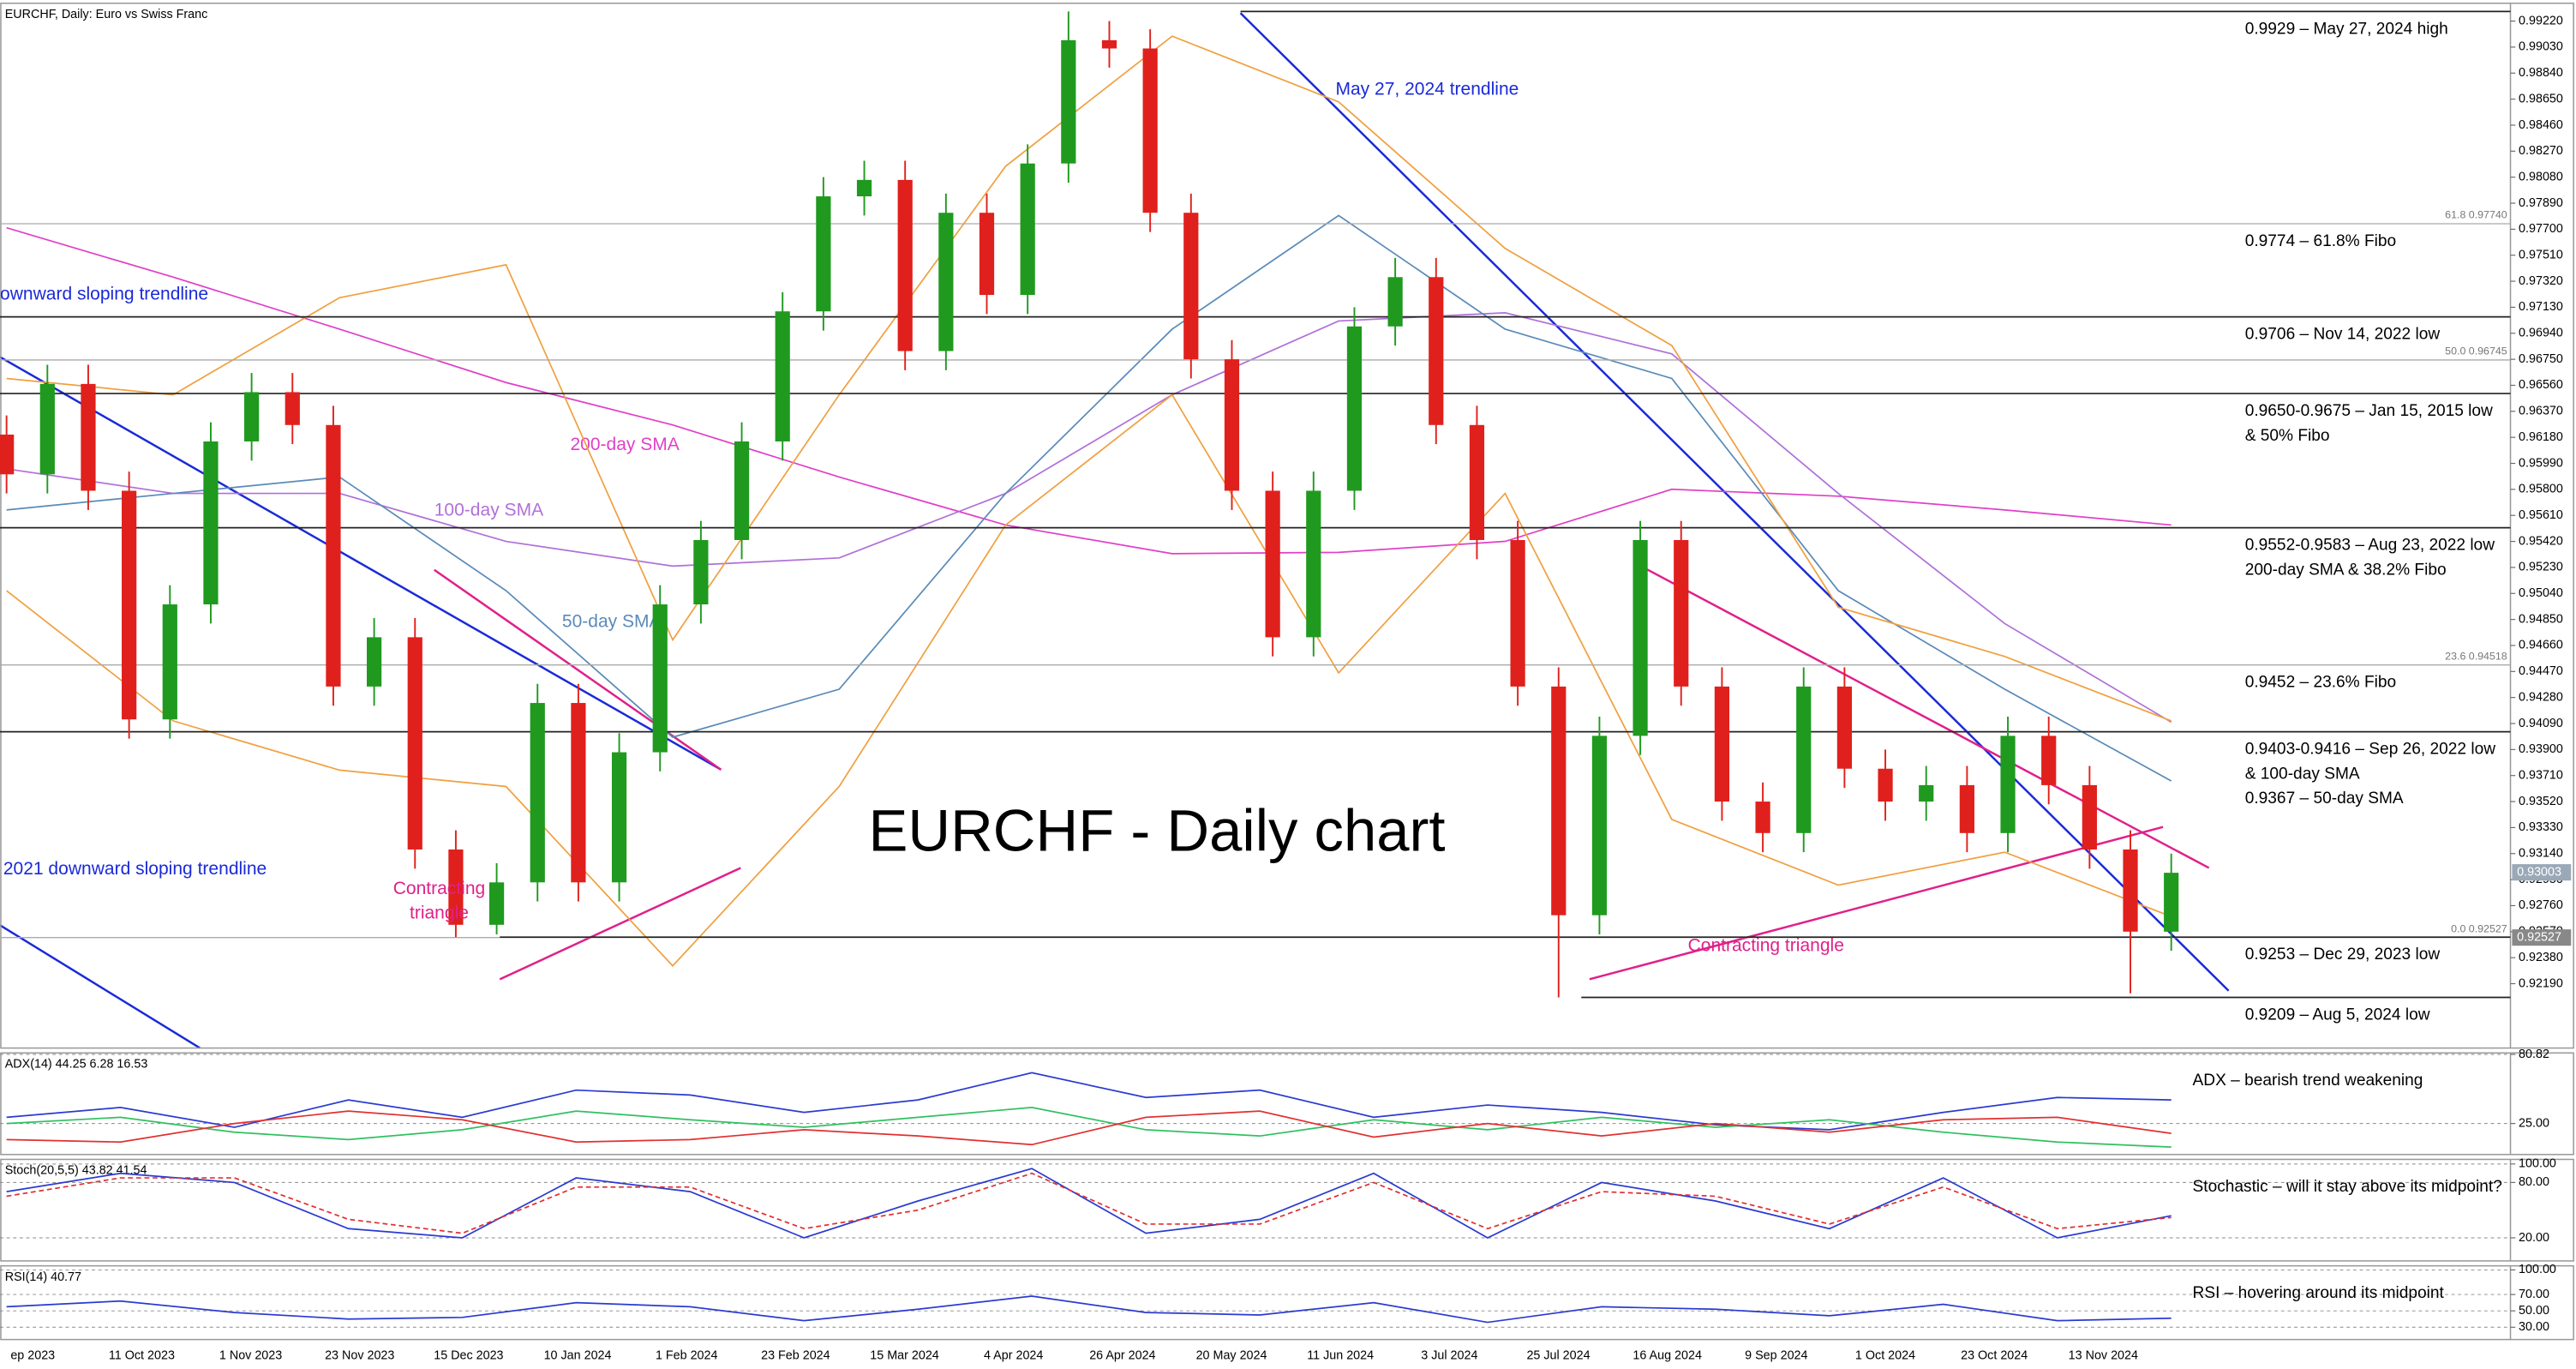 The image size is (2576, 1369). What do you see at coordinates (2541, 749) in the screenshot?
I see `y-tick-label: 0.93900` at bounding box center [2541, 749].